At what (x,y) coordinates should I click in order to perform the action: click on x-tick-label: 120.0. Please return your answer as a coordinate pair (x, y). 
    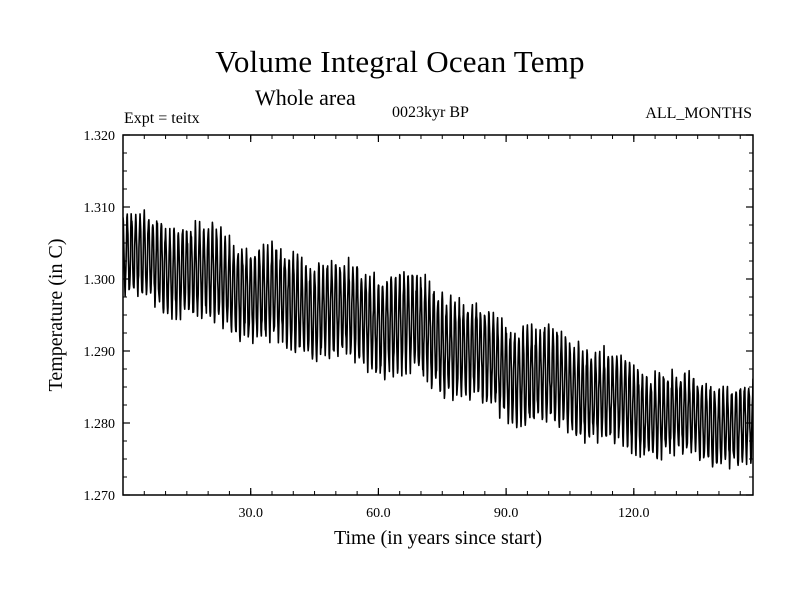
    Looking at the image, I should click on (634, 513).